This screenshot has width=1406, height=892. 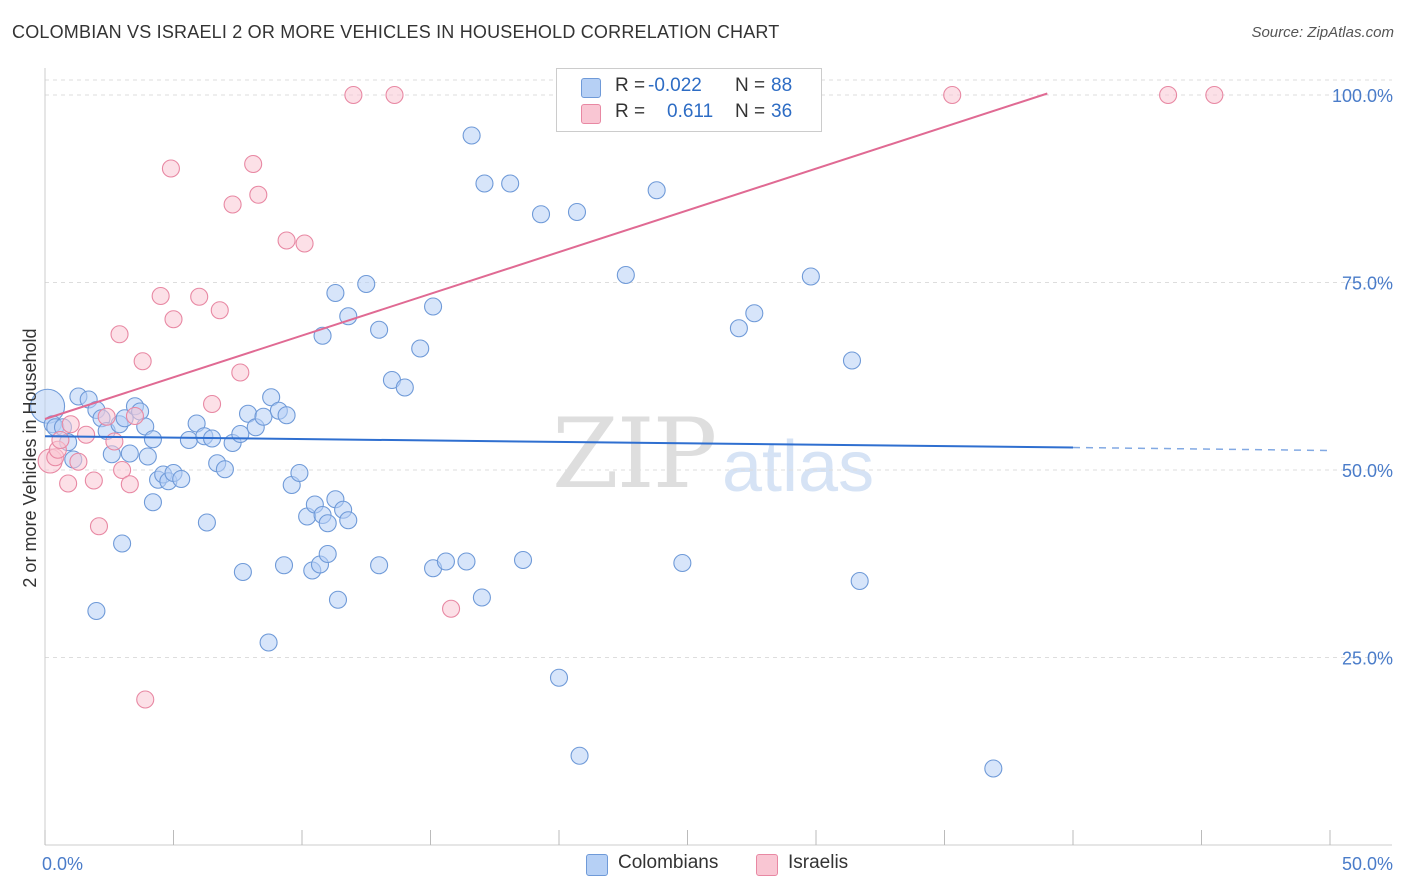 I want to click on legend-n-value: 88, so click(x=782, y=85).